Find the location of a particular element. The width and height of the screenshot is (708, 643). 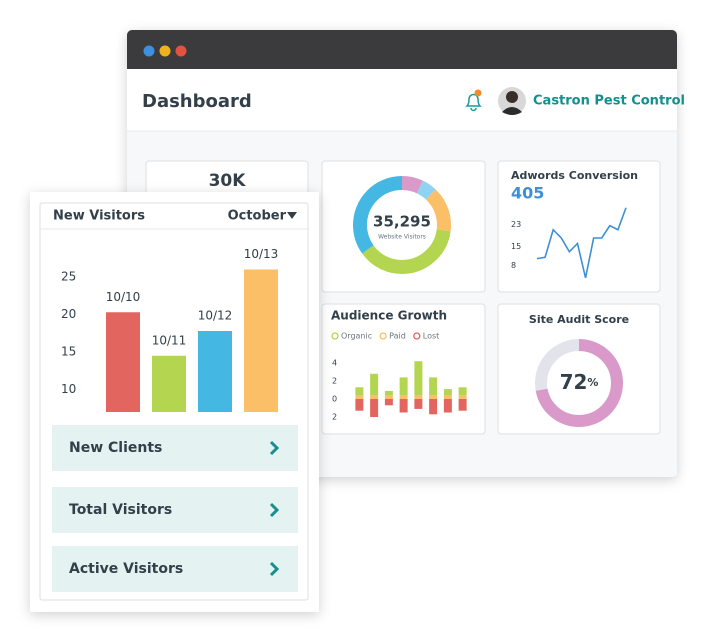

menu-item: New Clients is located at coordinates (175, 448).